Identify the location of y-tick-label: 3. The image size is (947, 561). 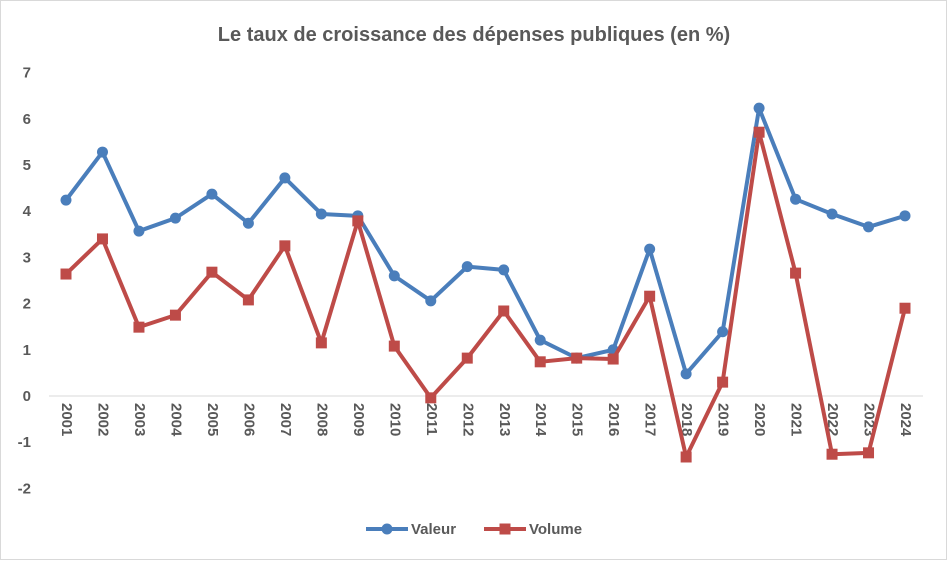
(27, 257).